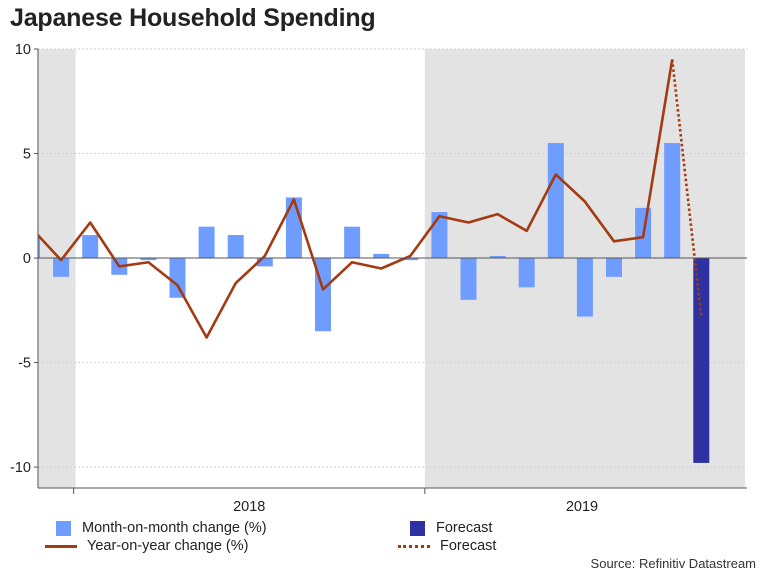 The width and height of the screenshot is (768, 576). Describe the element at coordinates (27, 155) in the screenshot. I see `y-tick-label: 5` at that location.